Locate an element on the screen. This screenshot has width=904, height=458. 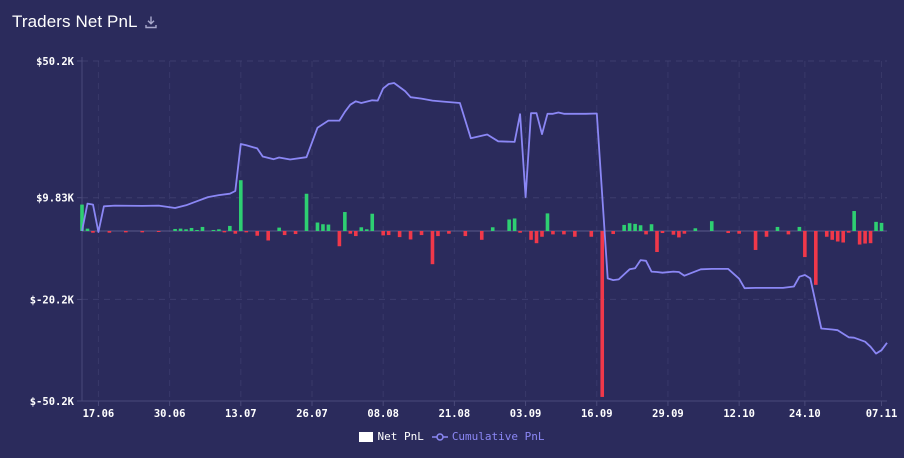
y-tick-label: $9.83K is located at coordinates (55, 199).